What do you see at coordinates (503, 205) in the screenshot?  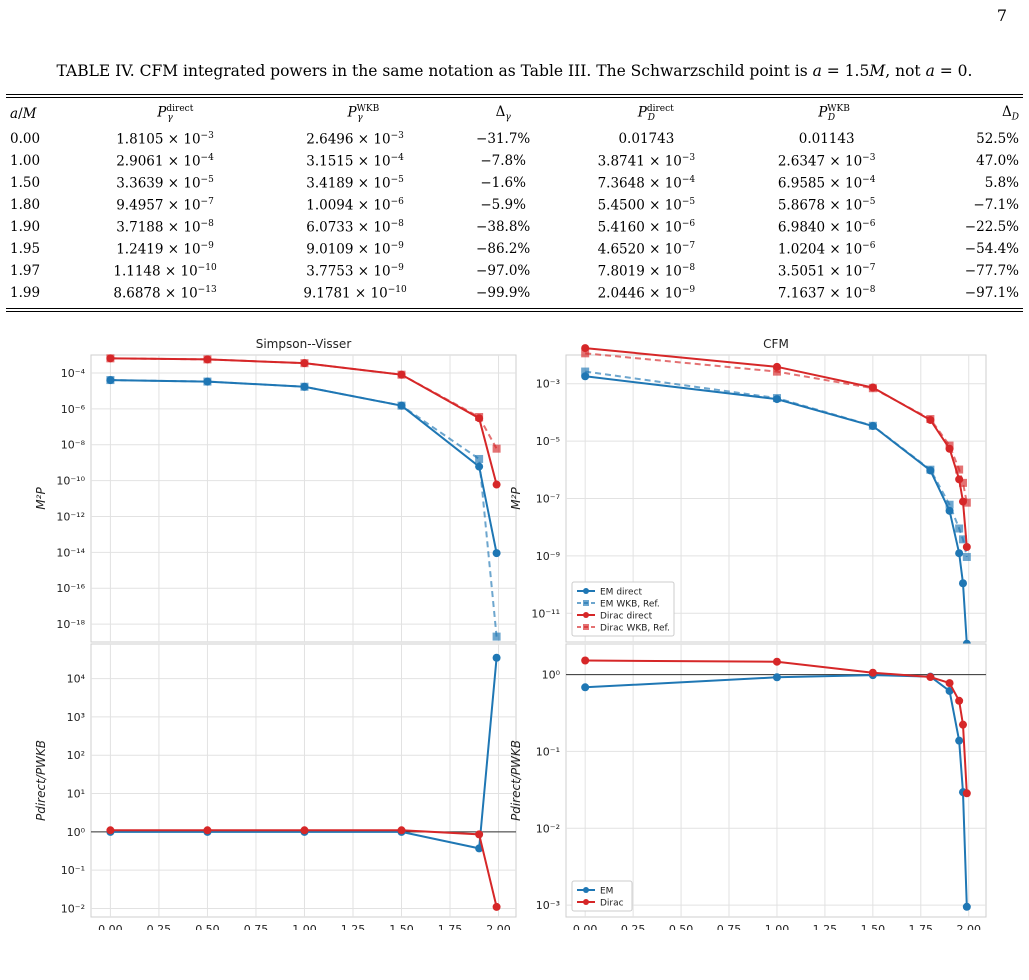 I see `cell-delta-gamma: −5.9%` at bounding box center [503, 205].